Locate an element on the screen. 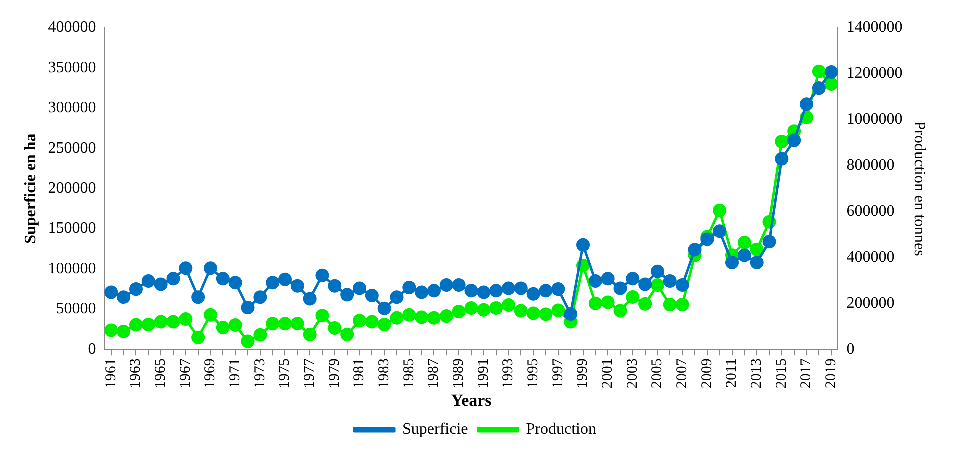 This screenshot has width=955, height=458. y2-tick-label: 400000 is located at coordinates (870, 257).